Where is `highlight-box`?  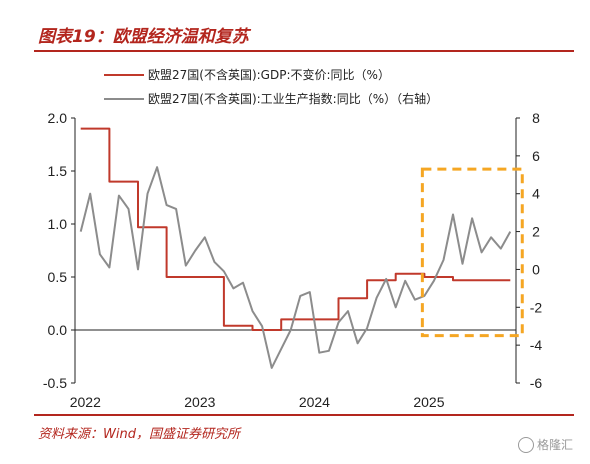 highlight-box is located at coordinates (472, 252).